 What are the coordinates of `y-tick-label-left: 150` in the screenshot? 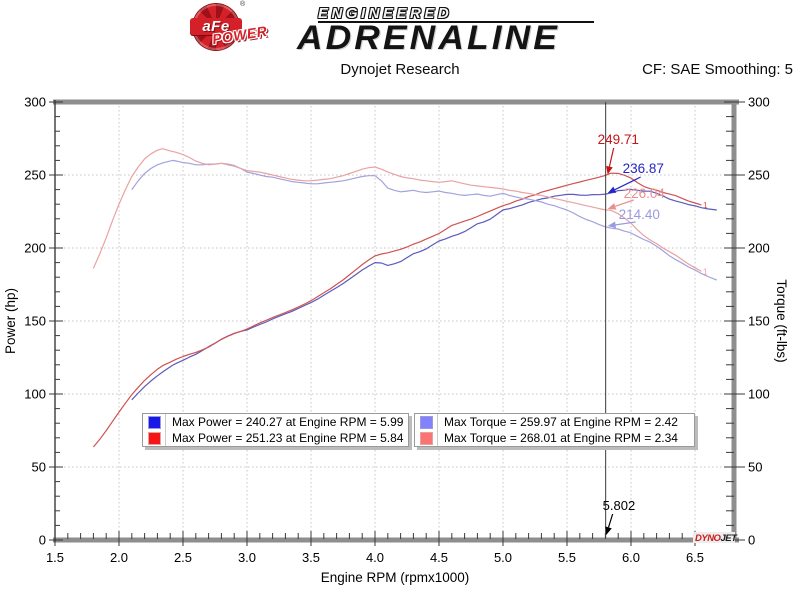 It's located at (35, 321).